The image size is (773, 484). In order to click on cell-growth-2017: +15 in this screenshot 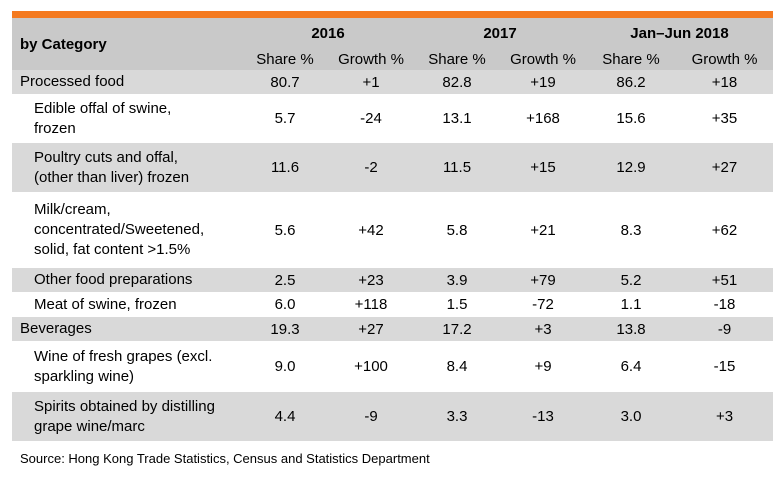, I will do `click(543, 167)`.